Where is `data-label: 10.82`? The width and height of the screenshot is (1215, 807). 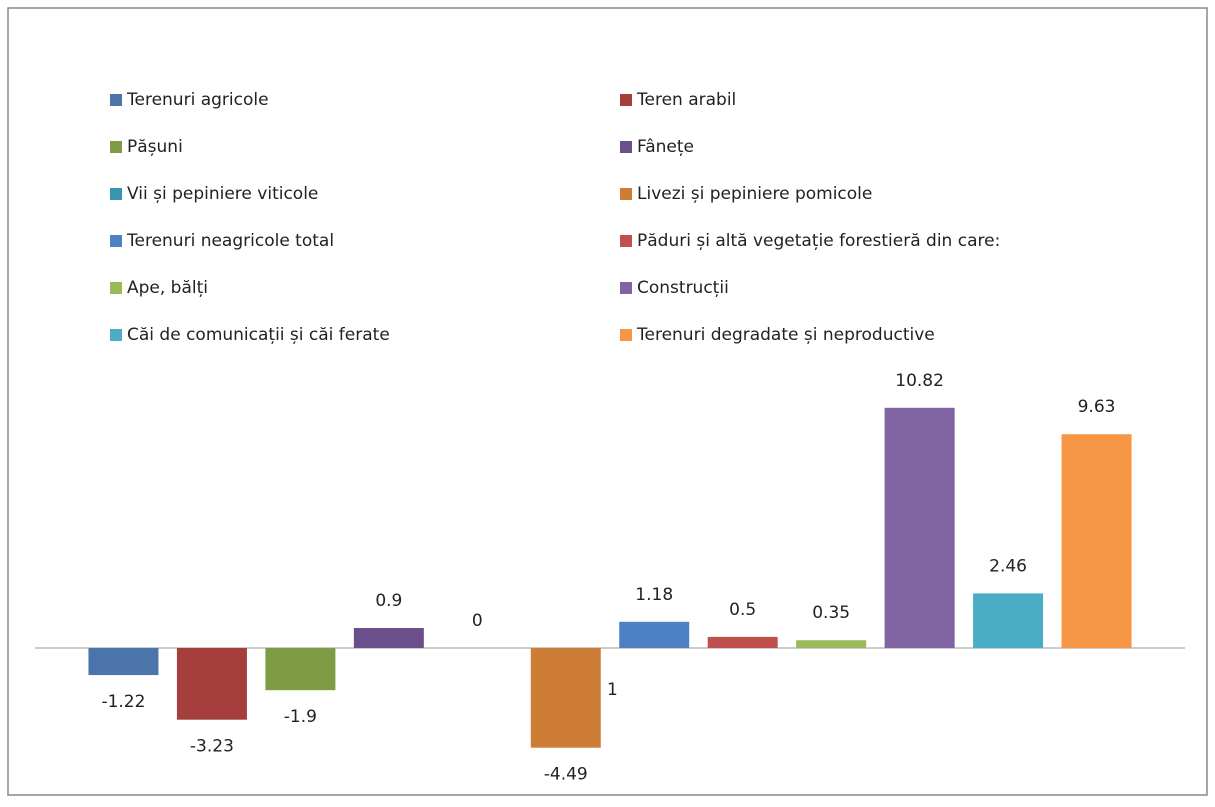
data-label: 10.82 is located at coordinates (919, 381).